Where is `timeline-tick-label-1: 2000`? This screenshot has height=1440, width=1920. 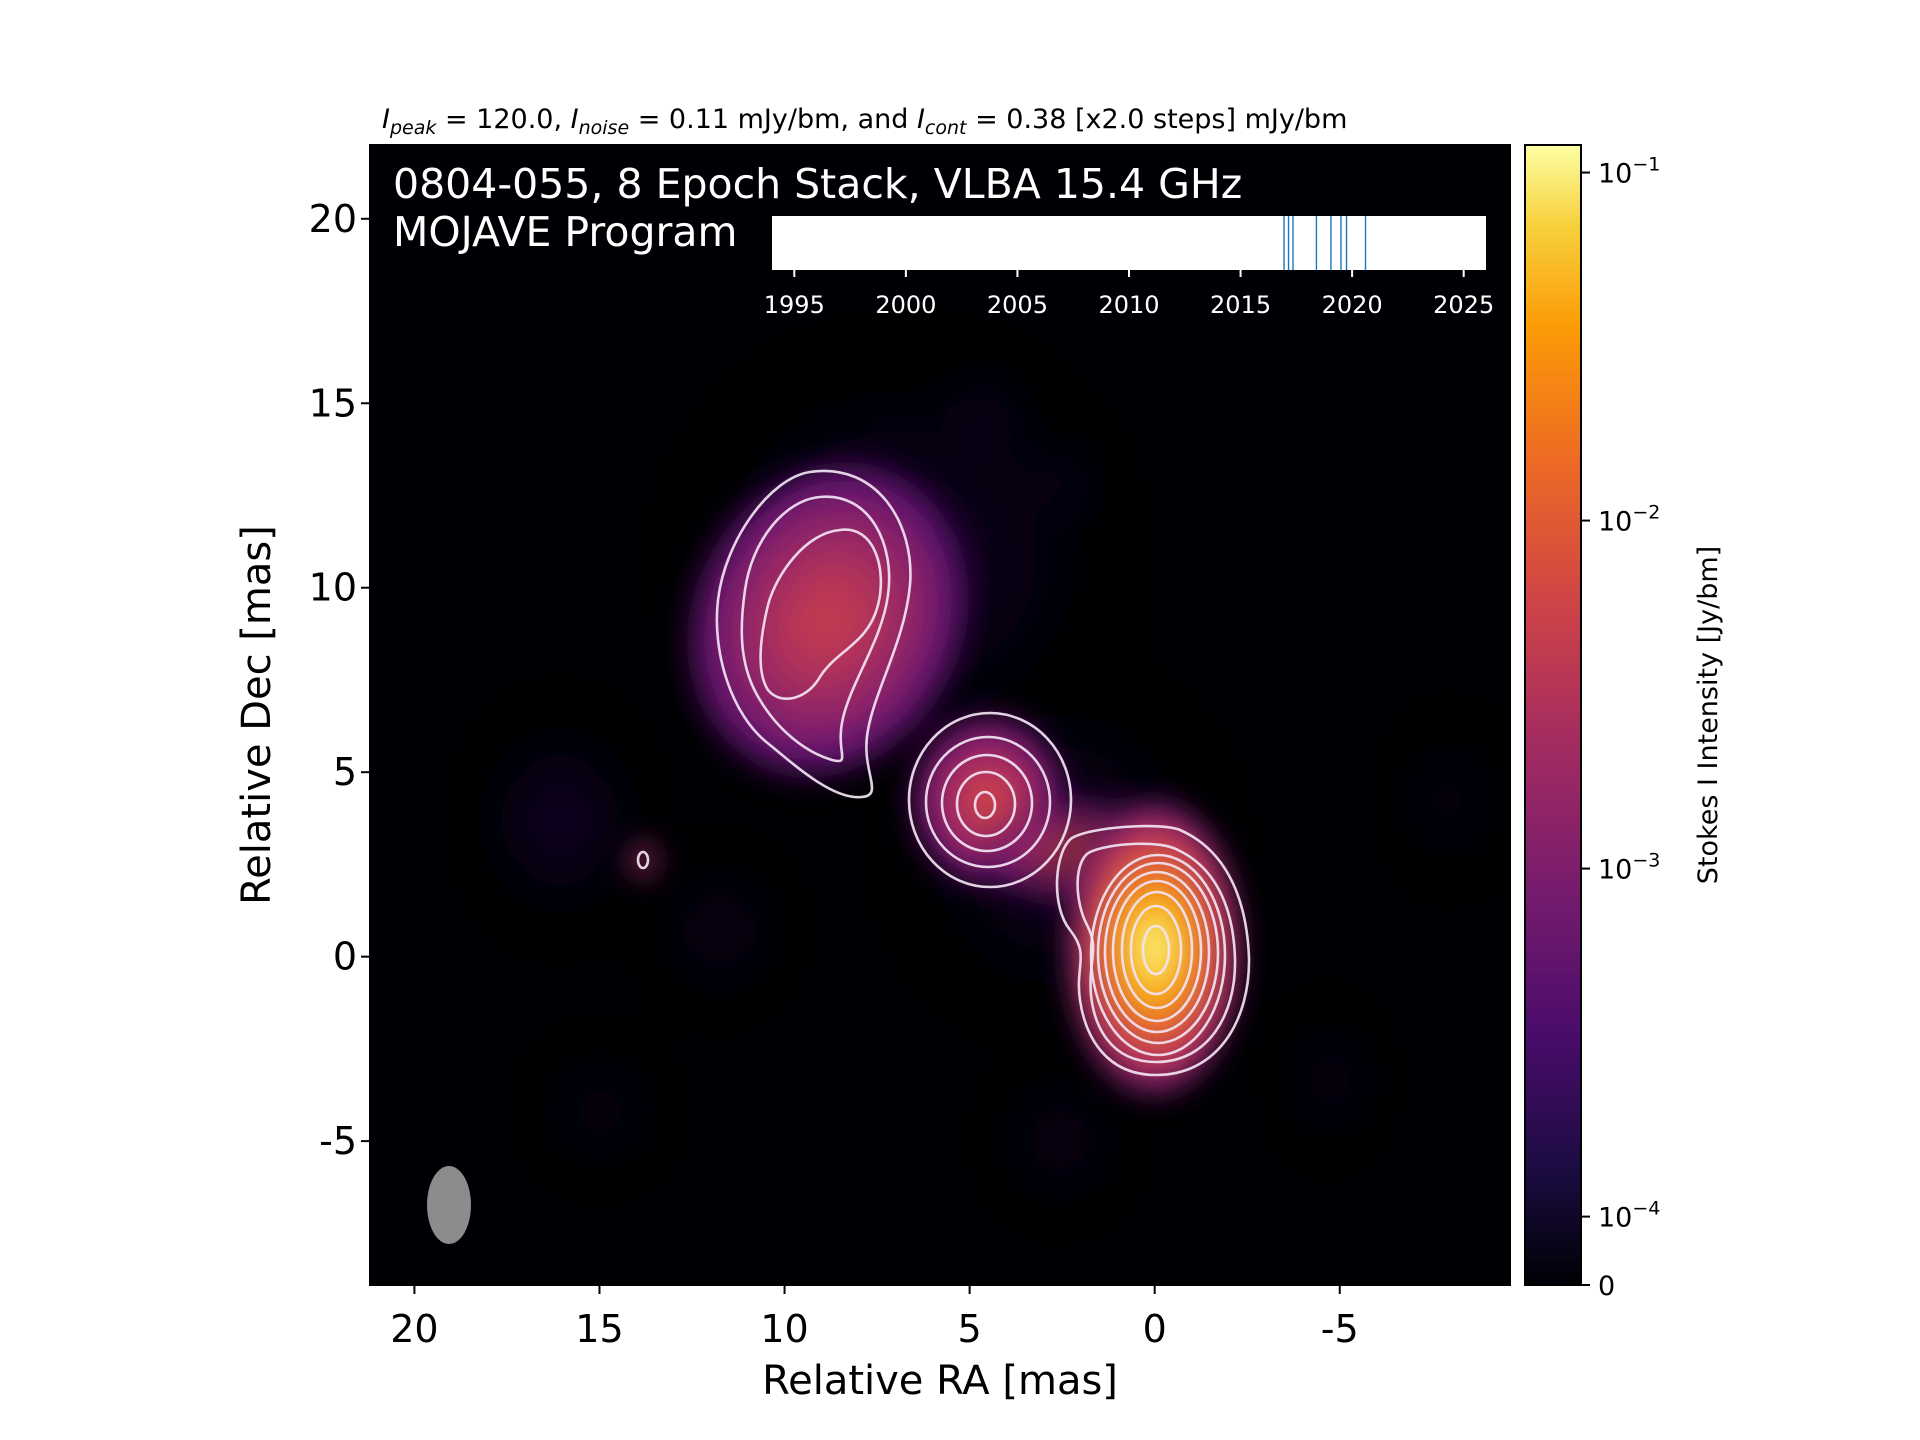 timeline-tick-label-1: 2000 is located at coordinates (905, 305).